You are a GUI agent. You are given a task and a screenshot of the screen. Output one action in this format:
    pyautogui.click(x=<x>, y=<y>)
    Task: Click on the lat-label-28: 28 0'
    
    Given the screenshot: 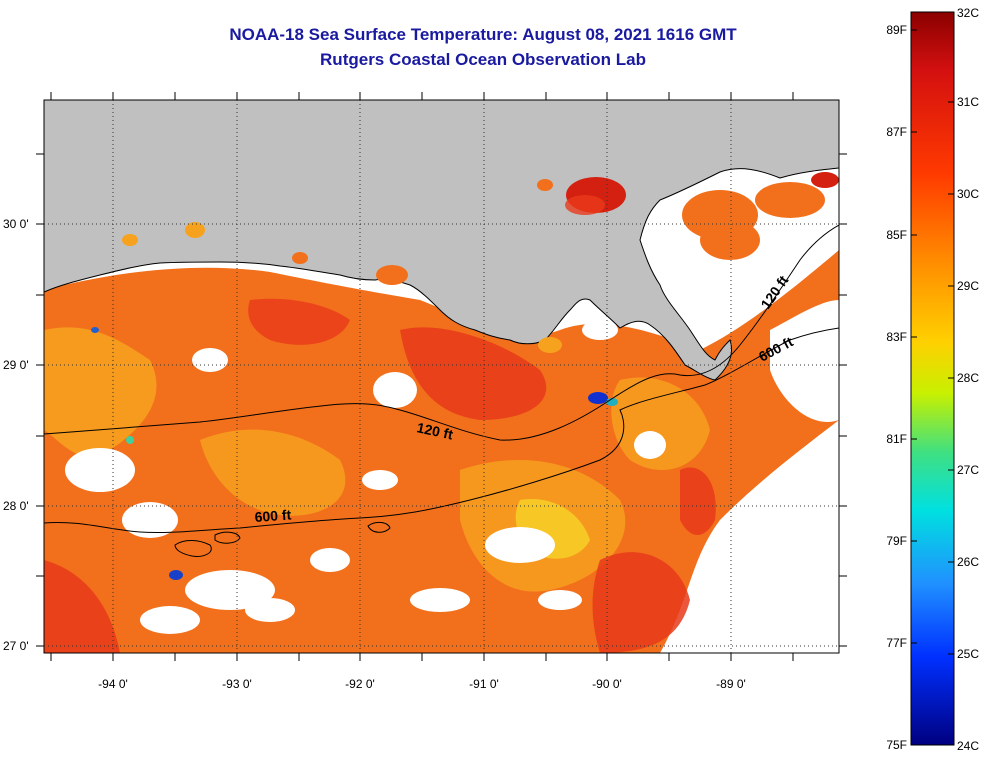 What is the action you would take?
    pyautogui.click(x=16, y=506)
    